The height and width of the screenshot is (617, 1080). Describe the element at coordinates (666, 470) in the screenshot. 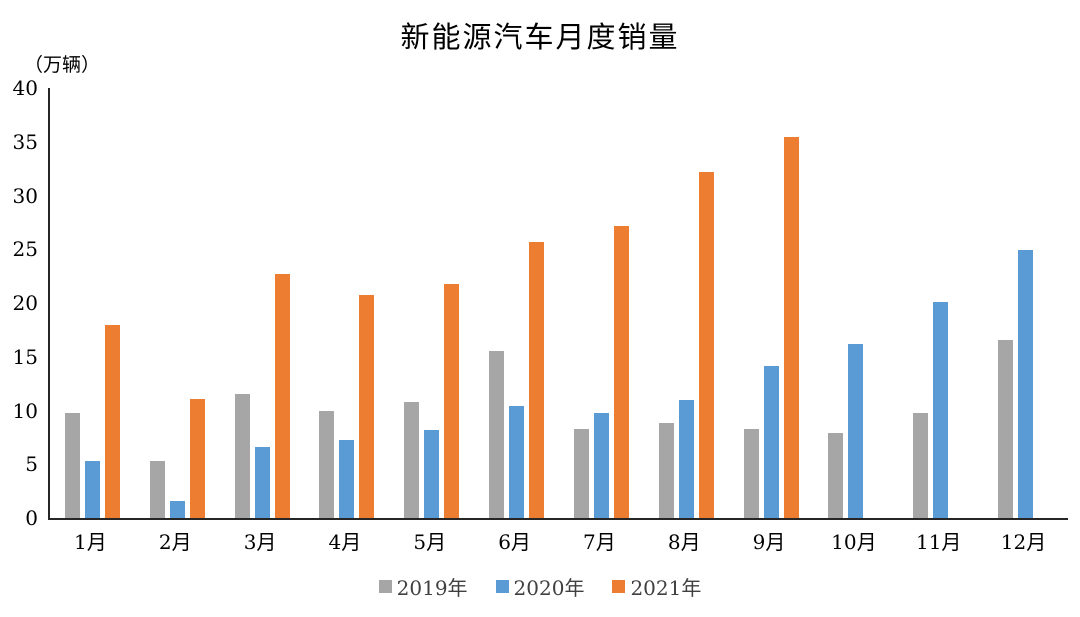

I see `bar-2019年-8月` at that location.